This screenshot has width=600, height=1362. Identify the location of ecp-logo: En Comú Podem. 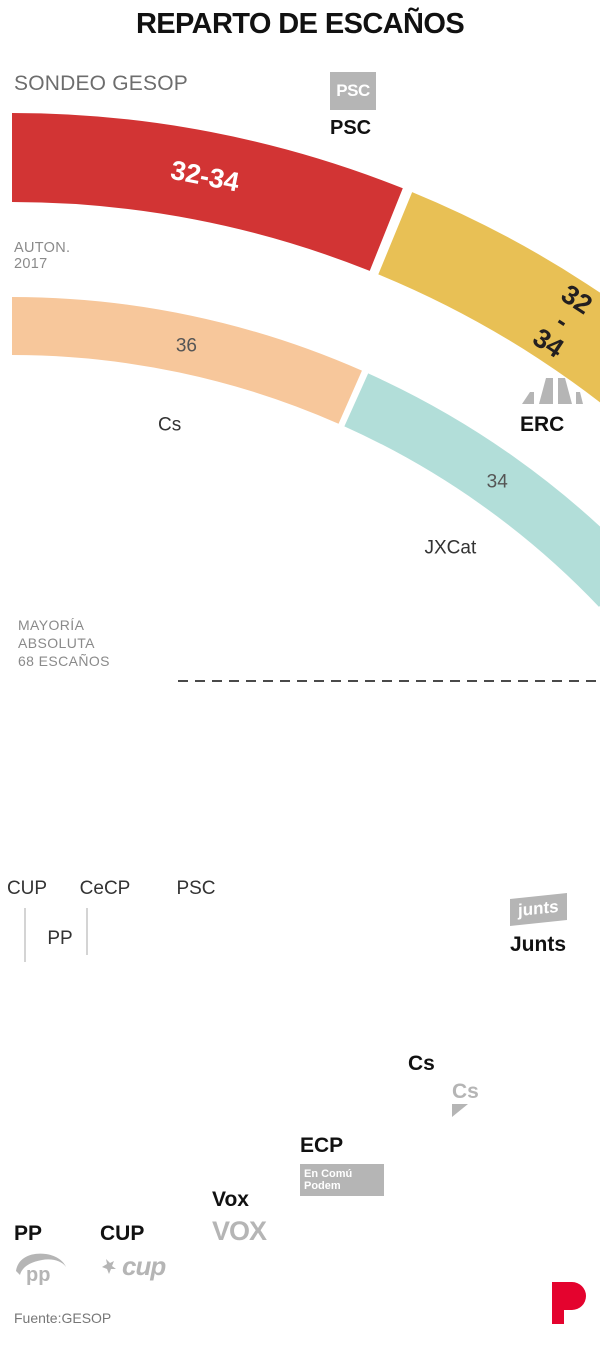
(342, 1180).